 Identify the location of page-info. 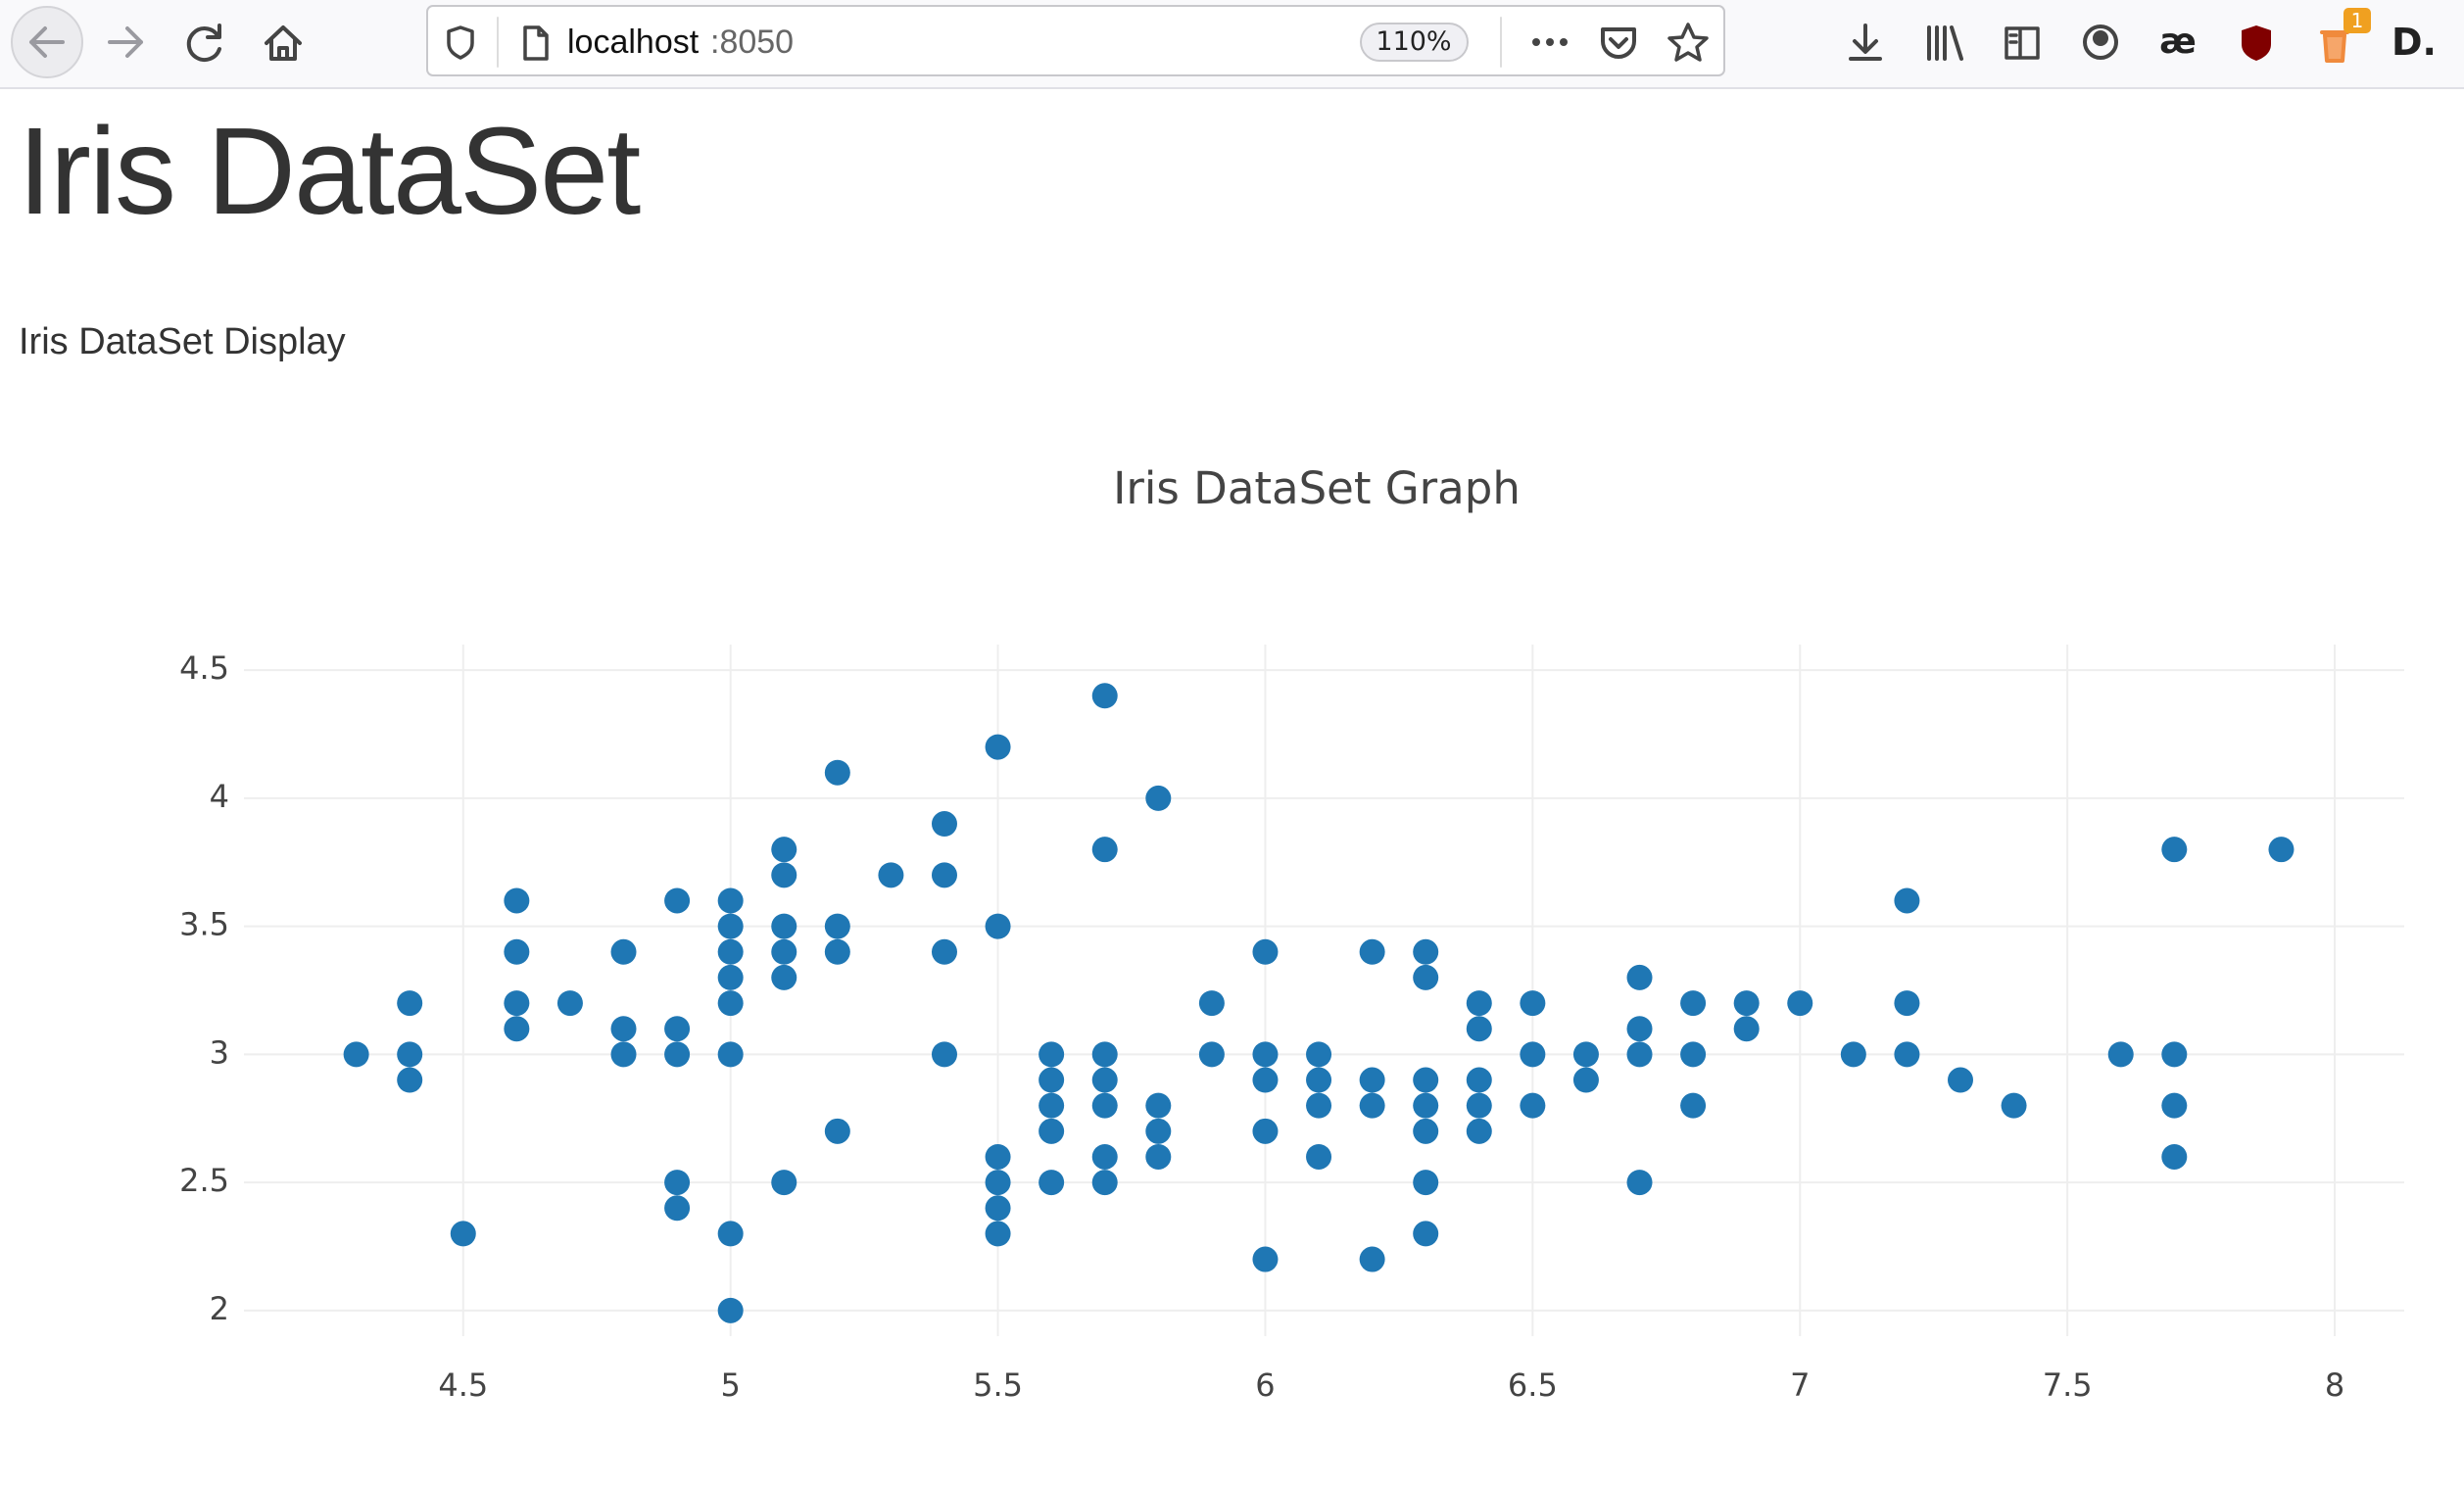
(536, 43).